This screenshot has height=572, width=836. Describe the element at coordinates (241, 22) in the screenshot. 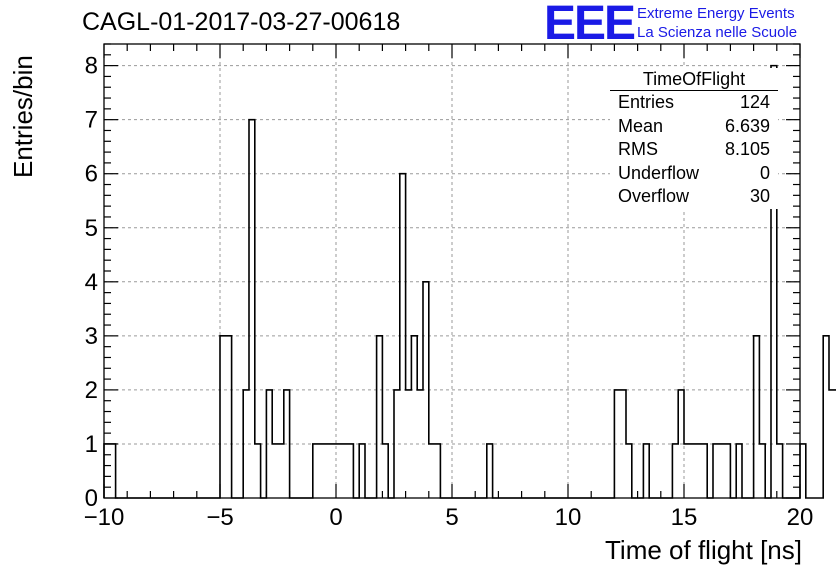

I see `run-title: CAGL-01-2017-03-27-00618` at that location.